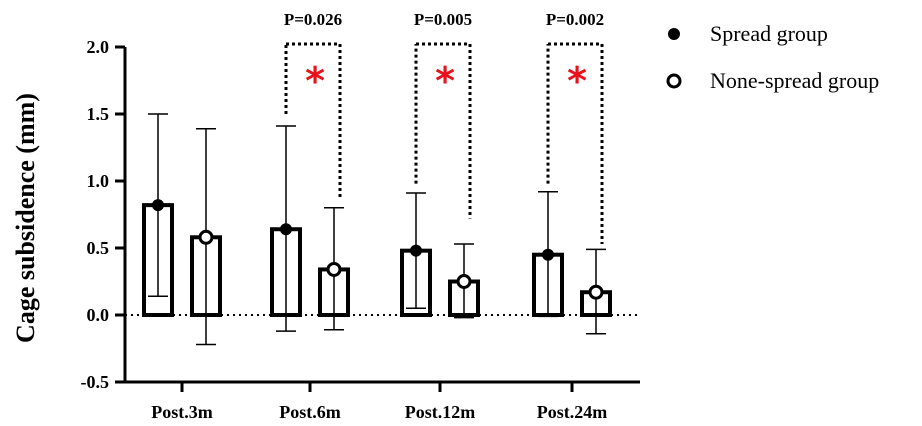  I want to click on legend-filled-circle-icon, so click(674, 34).